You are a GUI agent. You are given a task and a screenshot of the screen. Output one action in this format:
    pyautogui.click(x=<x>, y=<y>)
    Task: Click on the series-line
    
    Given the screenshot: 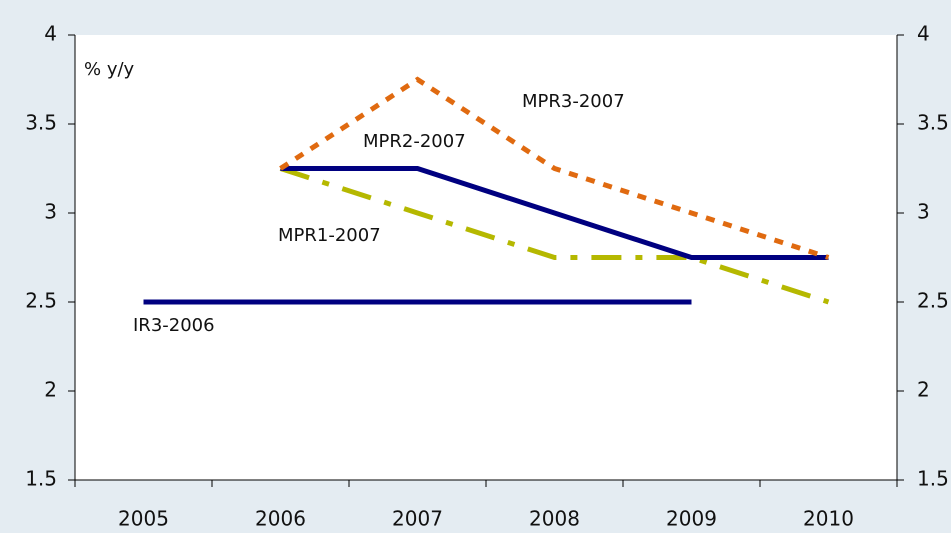 What is the action you would take?
    pyautogui.click(x=554, y=213)
    